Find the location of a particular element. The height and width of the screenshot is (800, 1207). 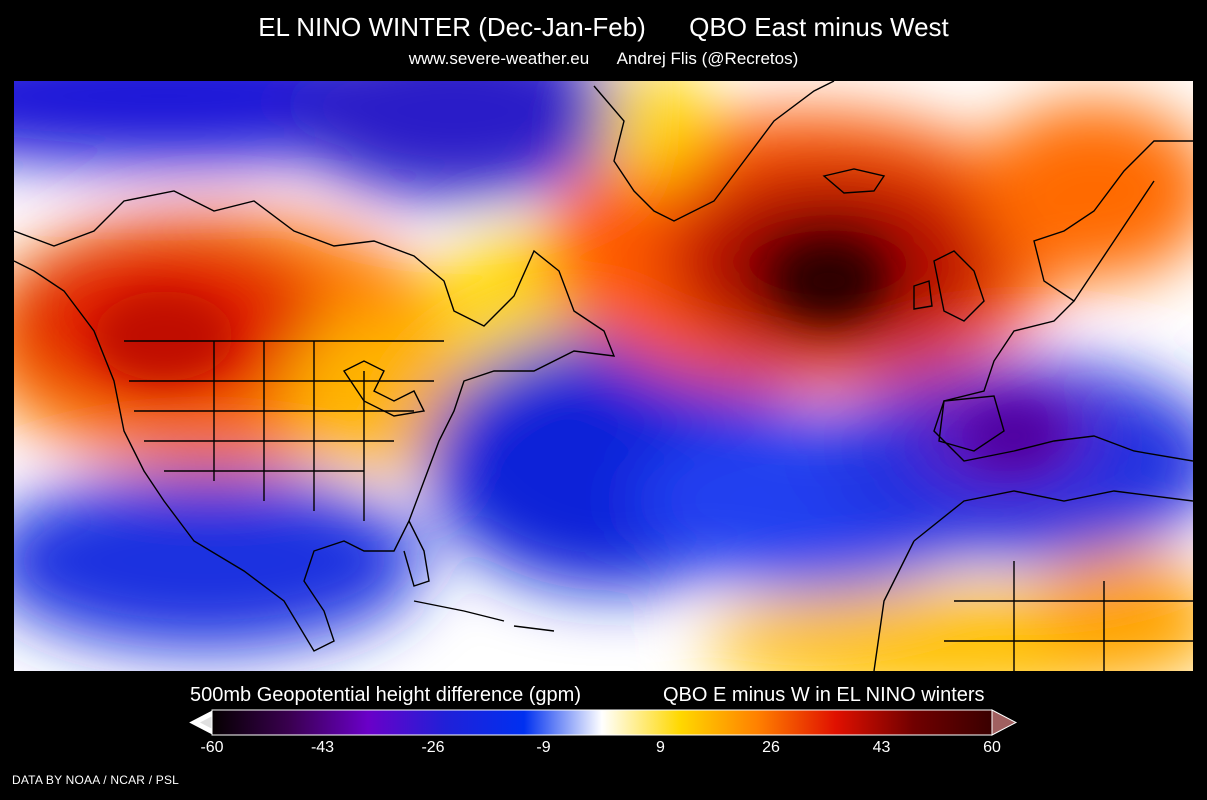

data-credit: DATA BY NOAA / NCAR / PSL is located at coordinates (96, 780).